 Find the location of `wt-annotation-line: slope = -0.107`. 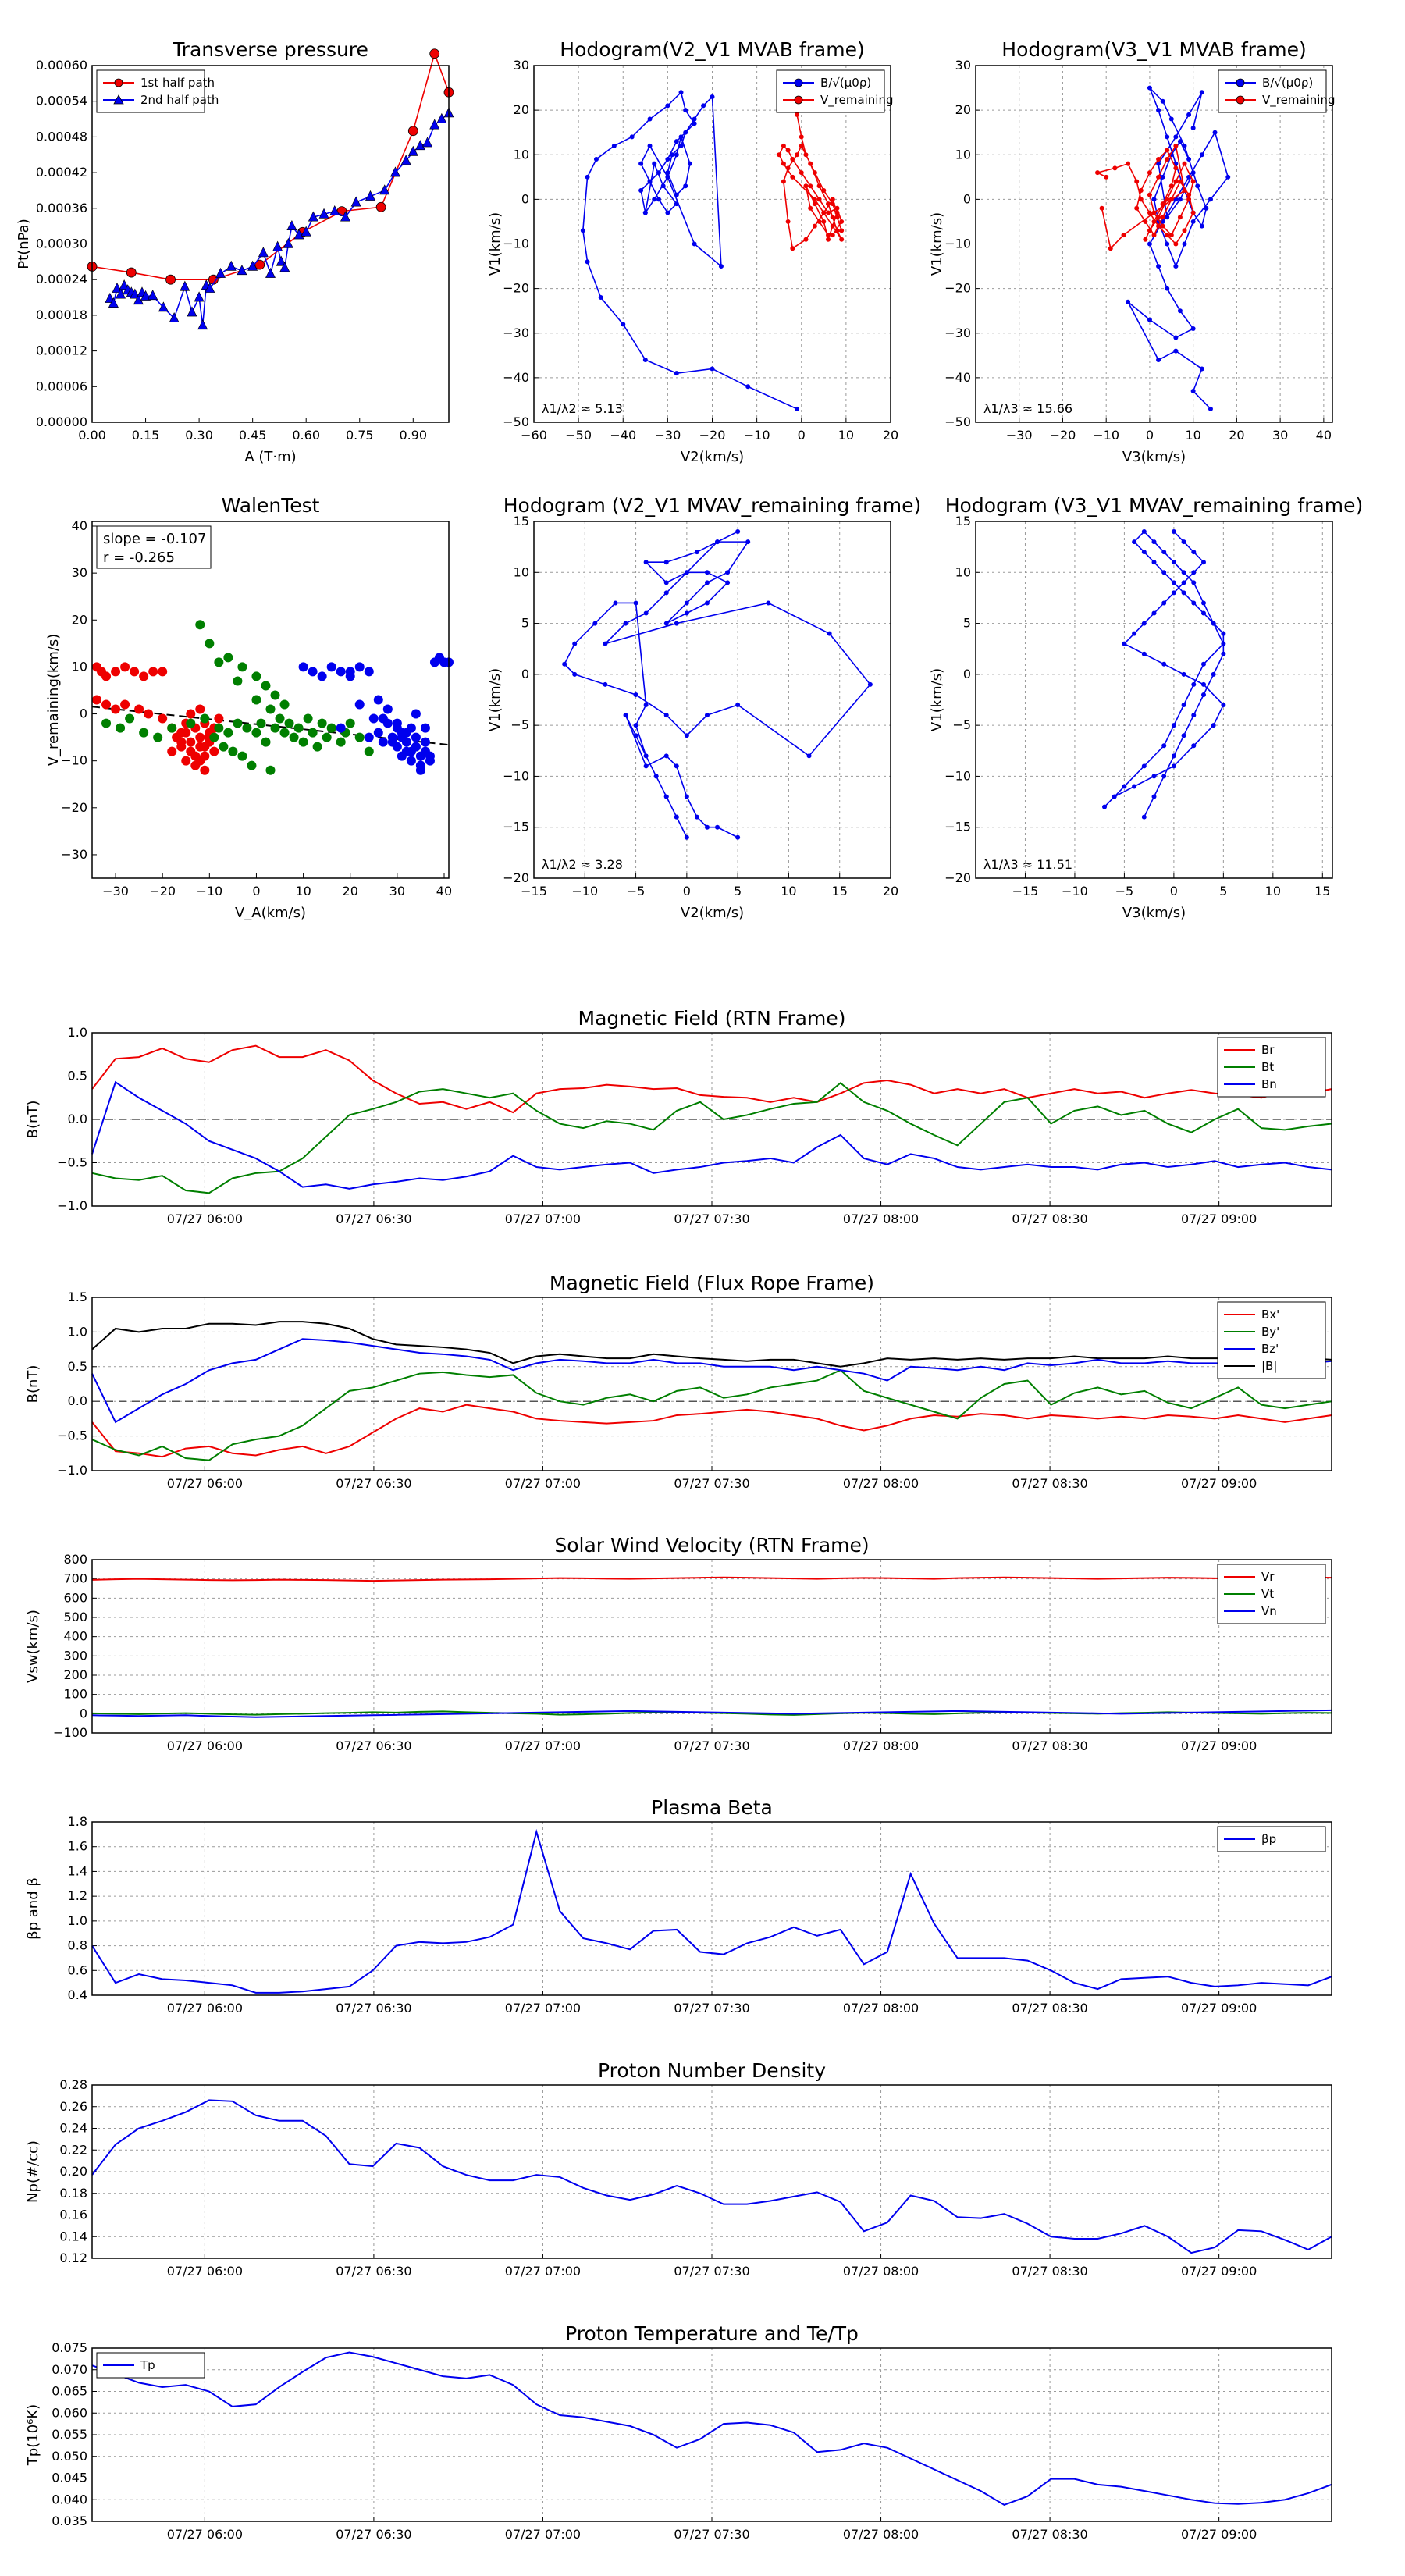

wt-annotation-line: slope = -0.107 is located at coordinates (154, 539).